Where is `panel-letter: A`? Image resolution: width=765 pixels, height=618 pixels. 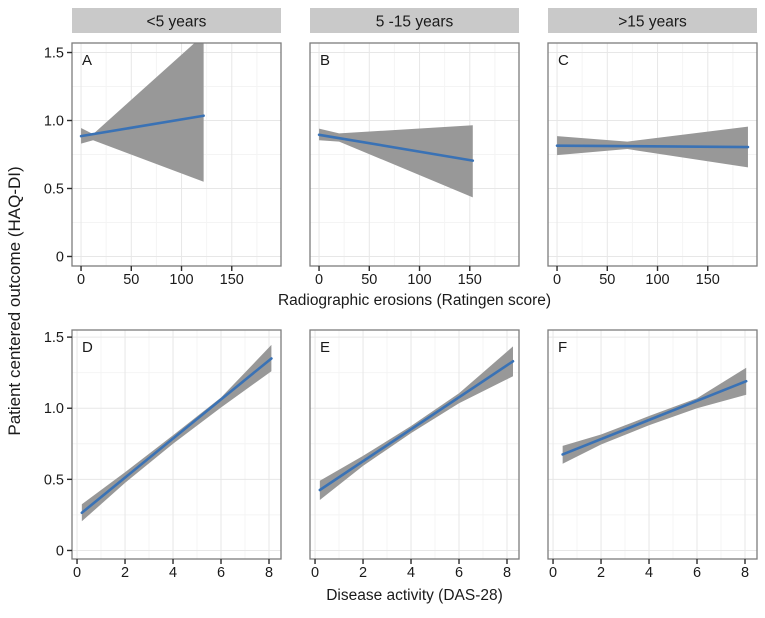
panel-letter: A is located at coordinates (87, 60).